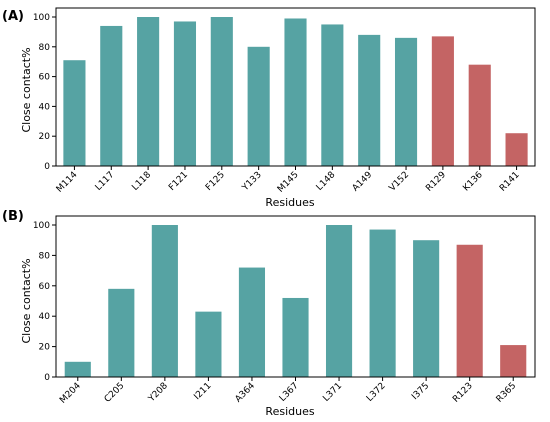 The width and height of the screenshot is (550, 422). What do you see at coordinates (47, 167) in the screenshot?
I see `panel-a-y-tick-label: 0` at bounding box center [47, 167].